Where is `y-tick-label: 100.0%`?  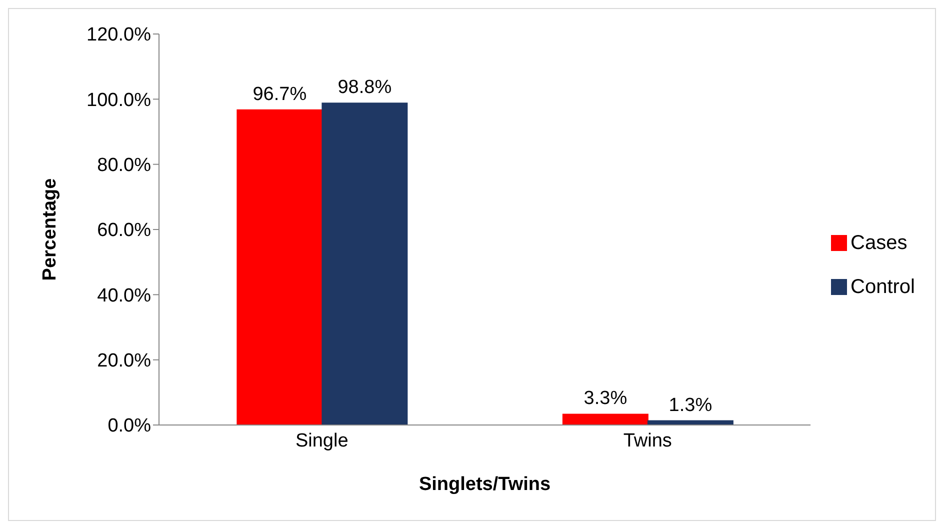
y-tick-label: 100.0% is located at coordinates (119, 100).